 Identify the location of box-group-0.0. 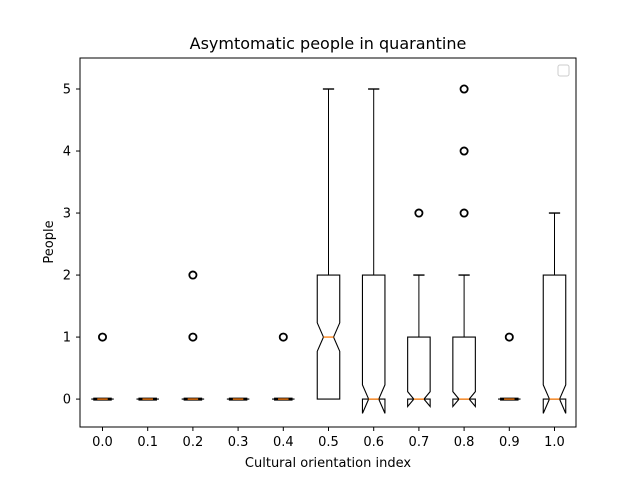
(102, 366).